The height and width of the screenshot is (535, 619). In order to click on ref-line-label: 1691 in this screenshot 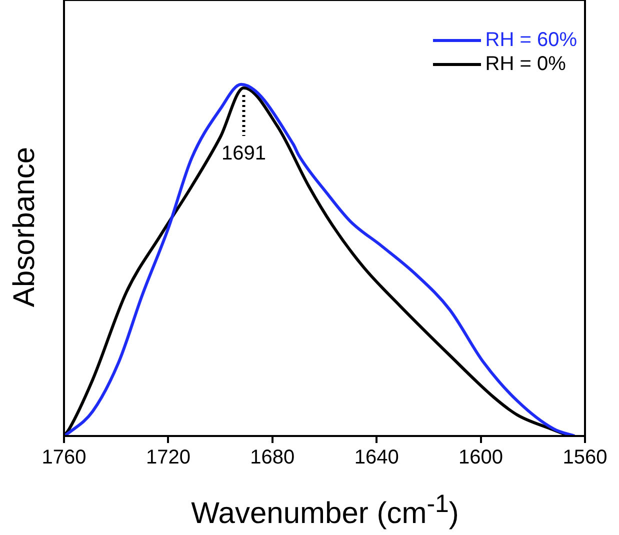, I will do `click(243, 153)`.